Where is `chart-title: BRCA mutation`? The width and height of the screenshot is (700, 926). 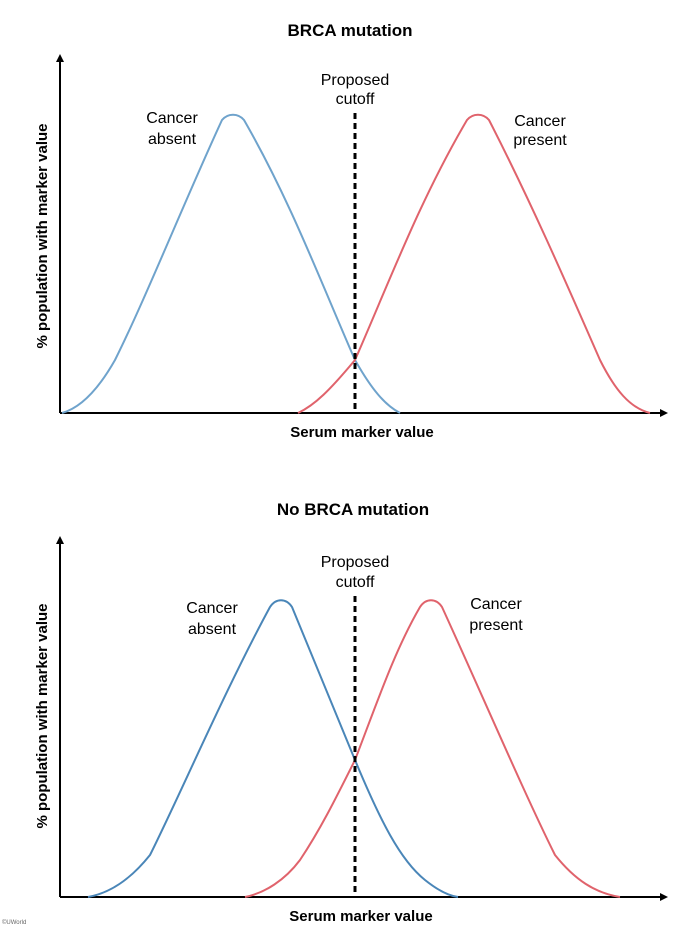
chart-title: BRCA mutation is located at coordinates (350, 30).